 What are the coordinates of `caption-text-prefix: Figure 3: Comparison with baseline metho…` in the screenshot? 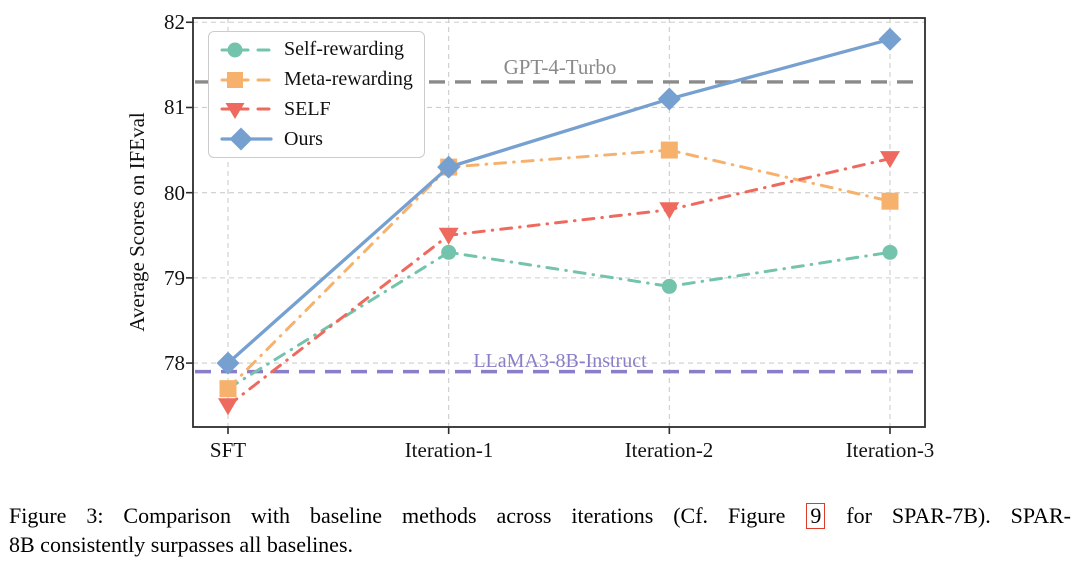 It's located at (397, 515).